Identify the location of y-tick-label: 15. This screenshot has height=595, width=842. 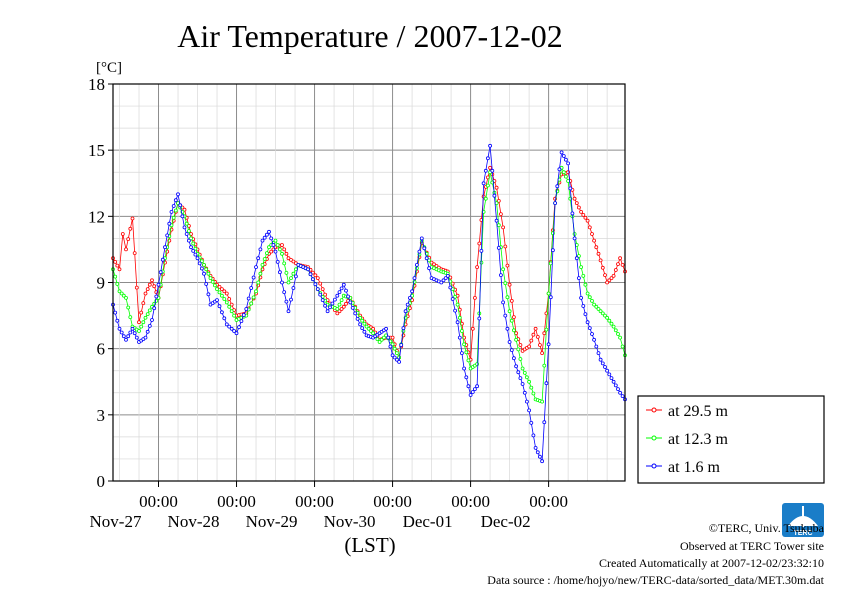
(96, 150).